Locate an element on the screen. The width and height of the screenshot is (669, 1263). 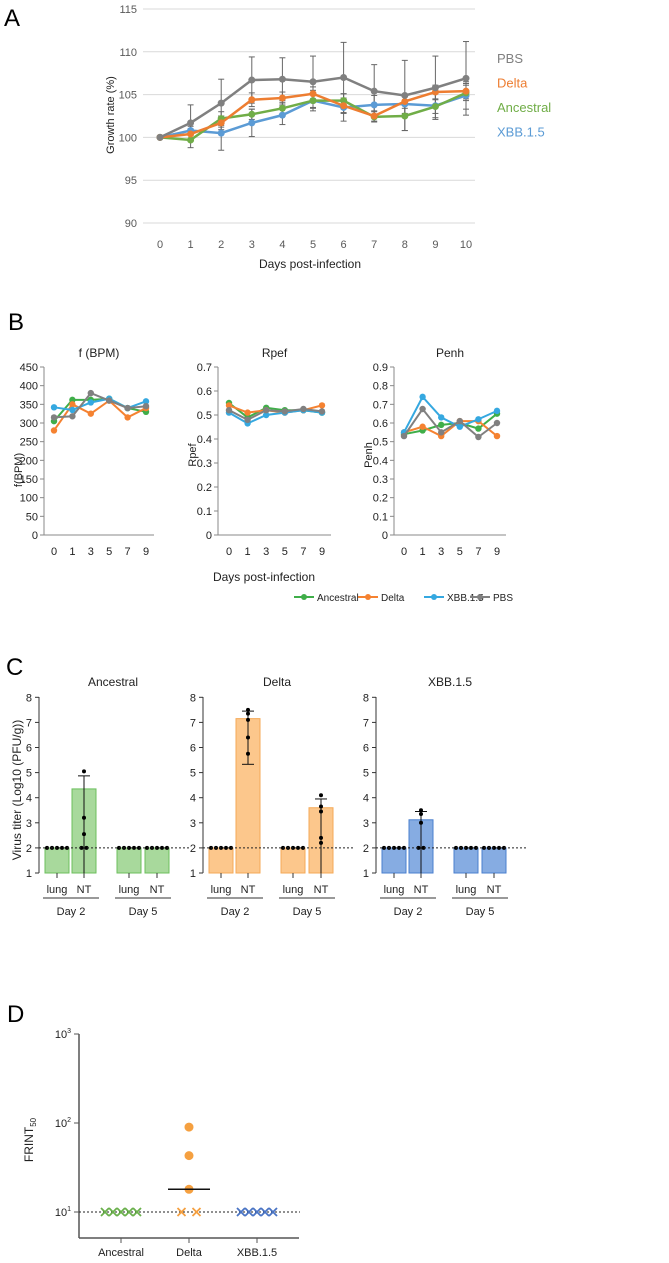
y-tick-label: 4 is located at coordinates (366, 799).